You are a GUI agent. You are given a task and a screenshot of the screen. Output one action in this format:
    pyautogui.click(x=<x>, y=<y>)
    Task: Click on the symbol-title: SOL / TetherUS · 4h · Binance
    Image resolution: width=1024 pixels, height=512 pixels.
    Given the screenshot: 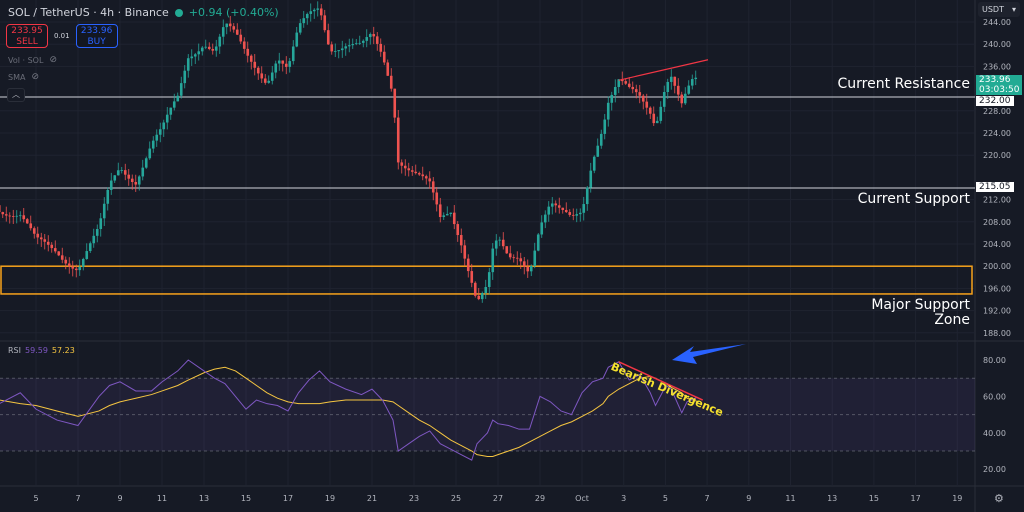 What is the action you would take?
    pyautogui.click(x=88, y=12)
    